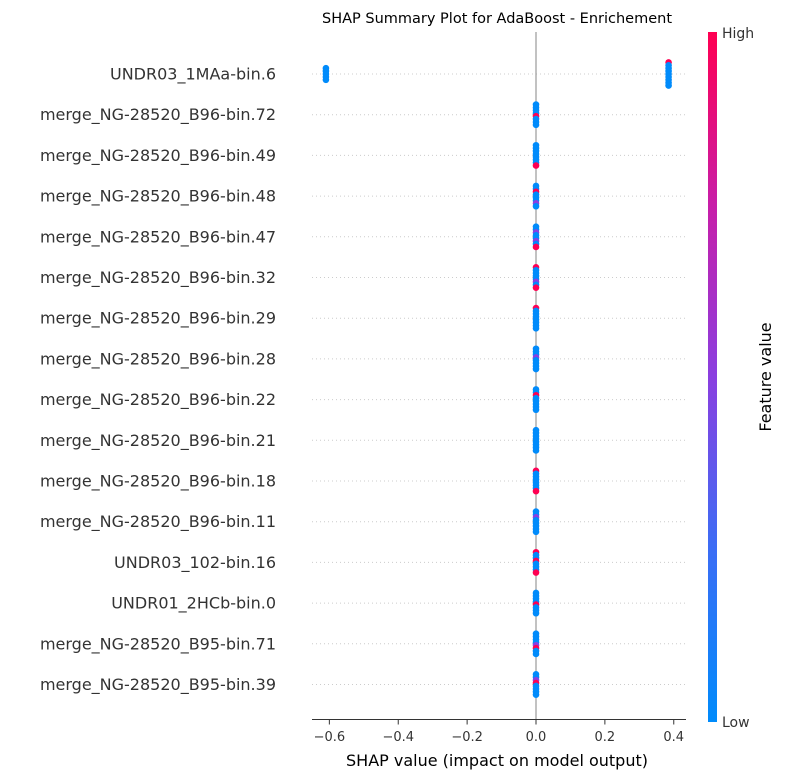 The height and width of the screenshot is (784, 785). Describe the element at coordinates (330, 737) in the screenshot. I see `x-tick-label: −0.6` at that location.